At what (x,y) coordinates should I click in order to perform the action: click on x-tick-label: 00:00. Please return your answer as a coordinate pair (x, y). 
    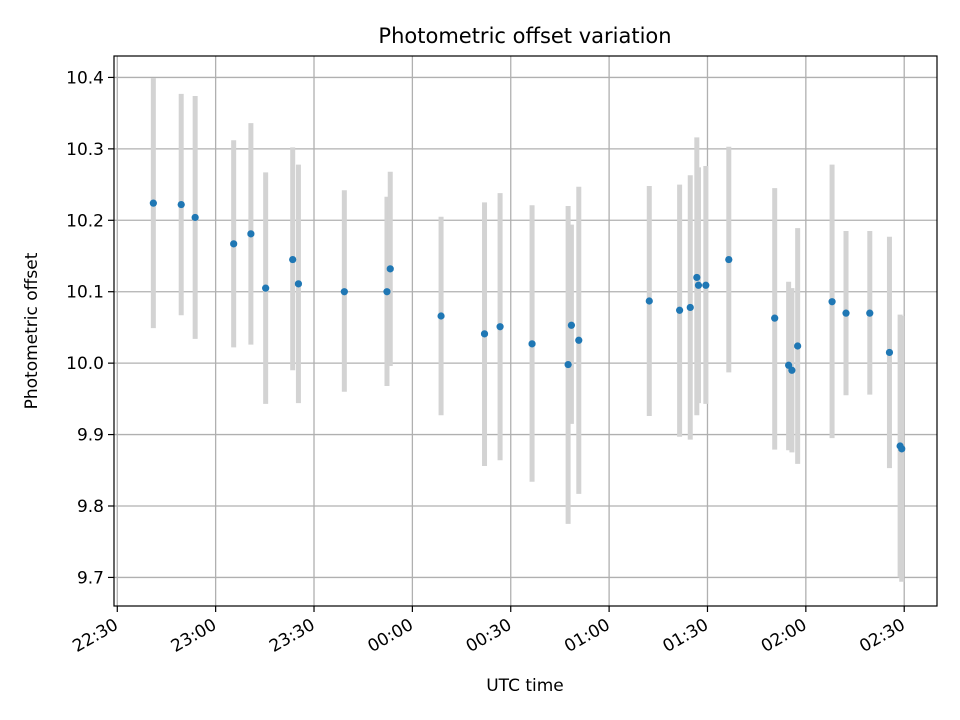
    Looking at the image, I should click on (390, 636).